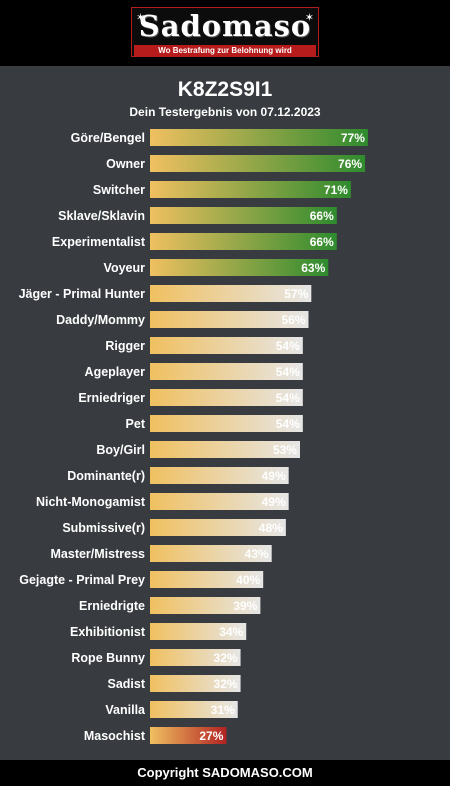  Describe the element at coordinates (82, 294) in the screenshot. I see `category-label: Jäger - Primal Hunter` at that location.